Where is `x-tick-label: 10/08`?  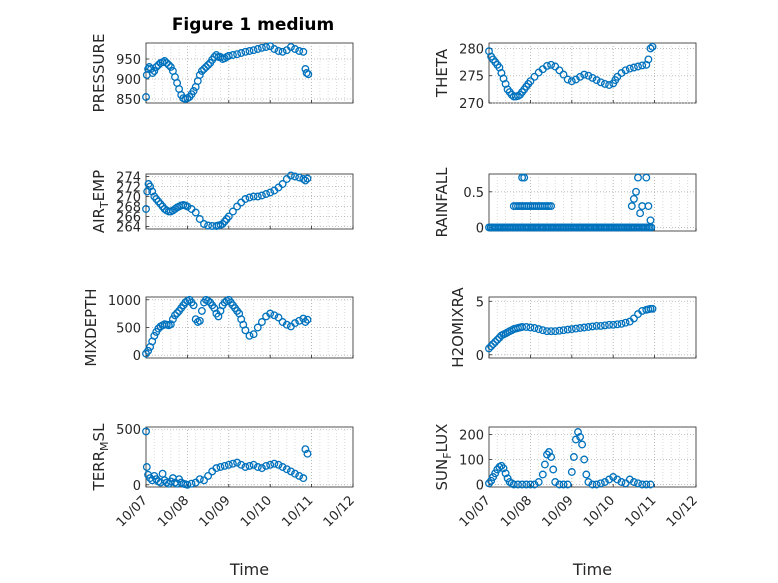 x-tick-label: 10/08 is located at coordinates (173, 511).